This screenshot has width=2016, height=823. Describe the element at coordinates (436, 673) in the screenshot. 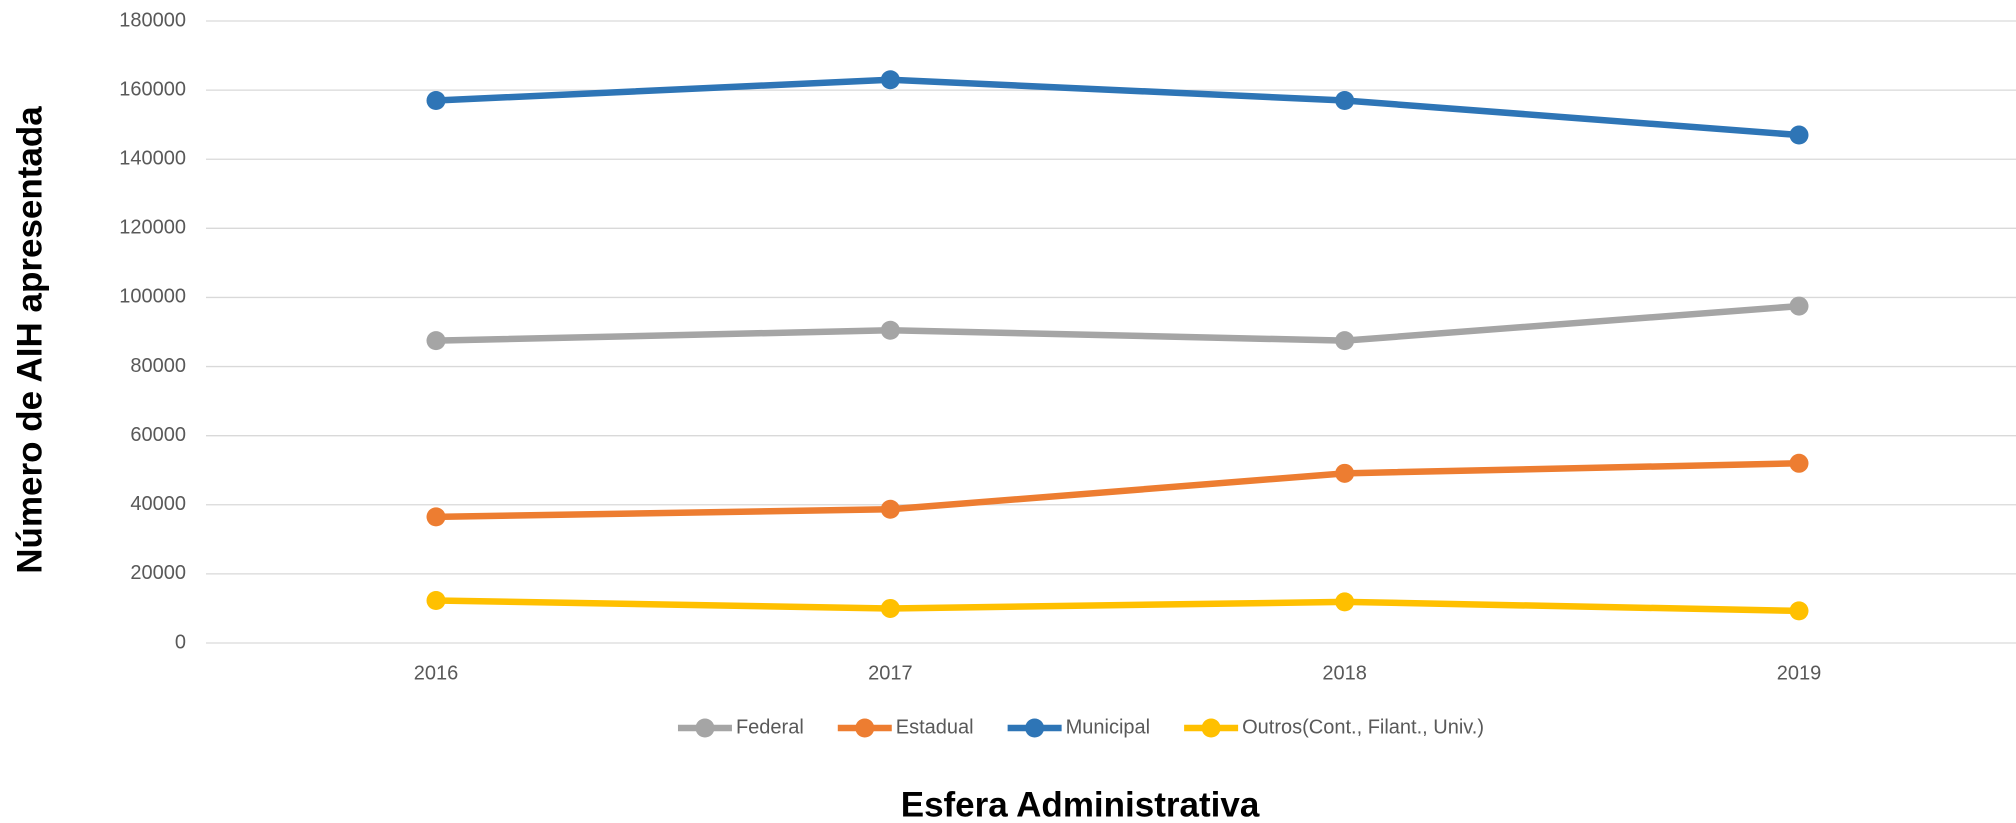

I see `x-tick-label: 2016` at that location.